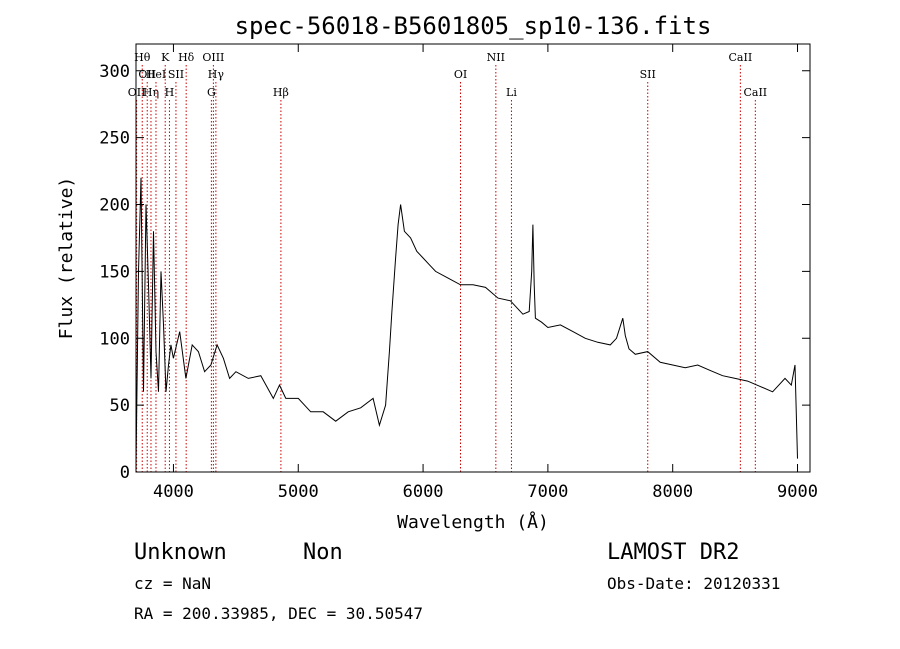 This screenshot has height=649, width=900. Describe the element at coordinates (114, 206) in the screenshot. I see `y-tick-label: 200` at that location.